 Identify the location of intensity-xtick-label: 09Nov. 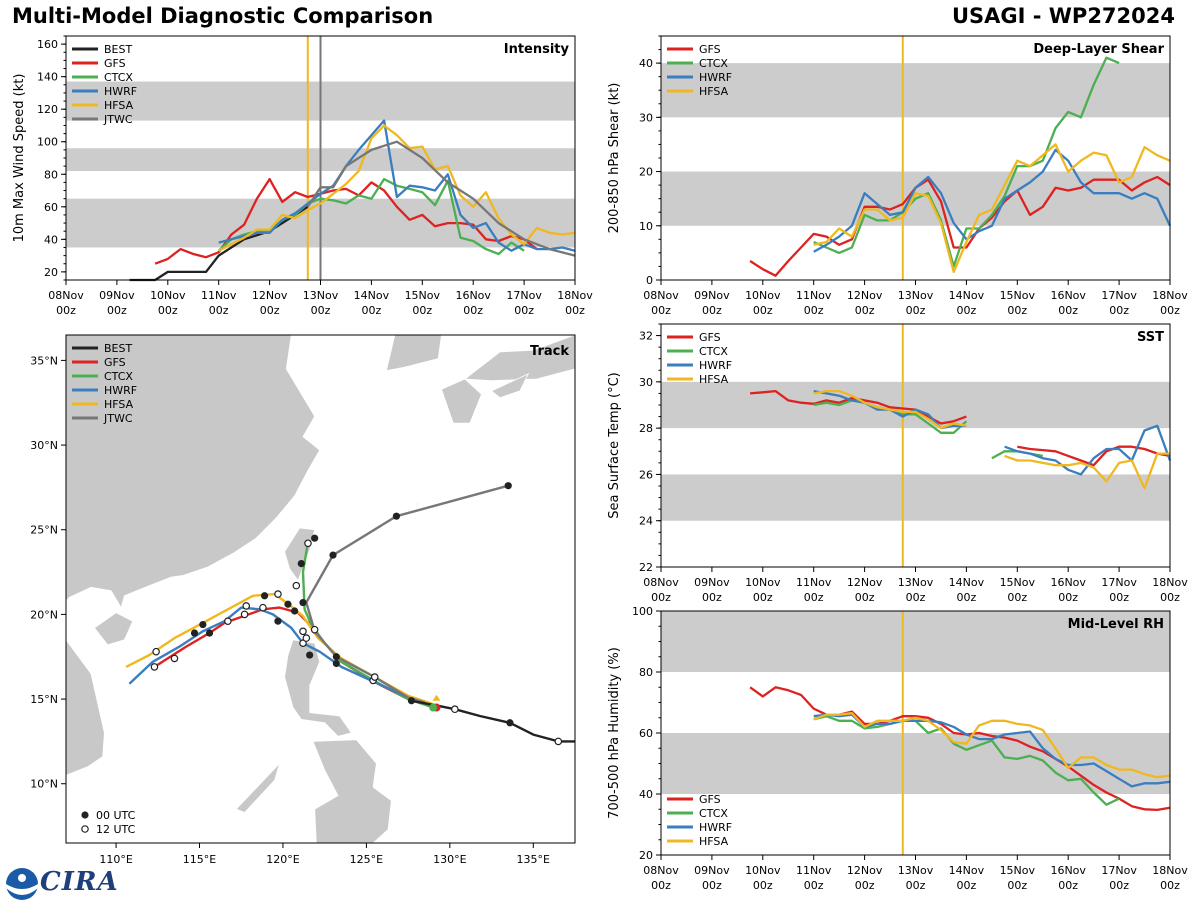
(117, 295).